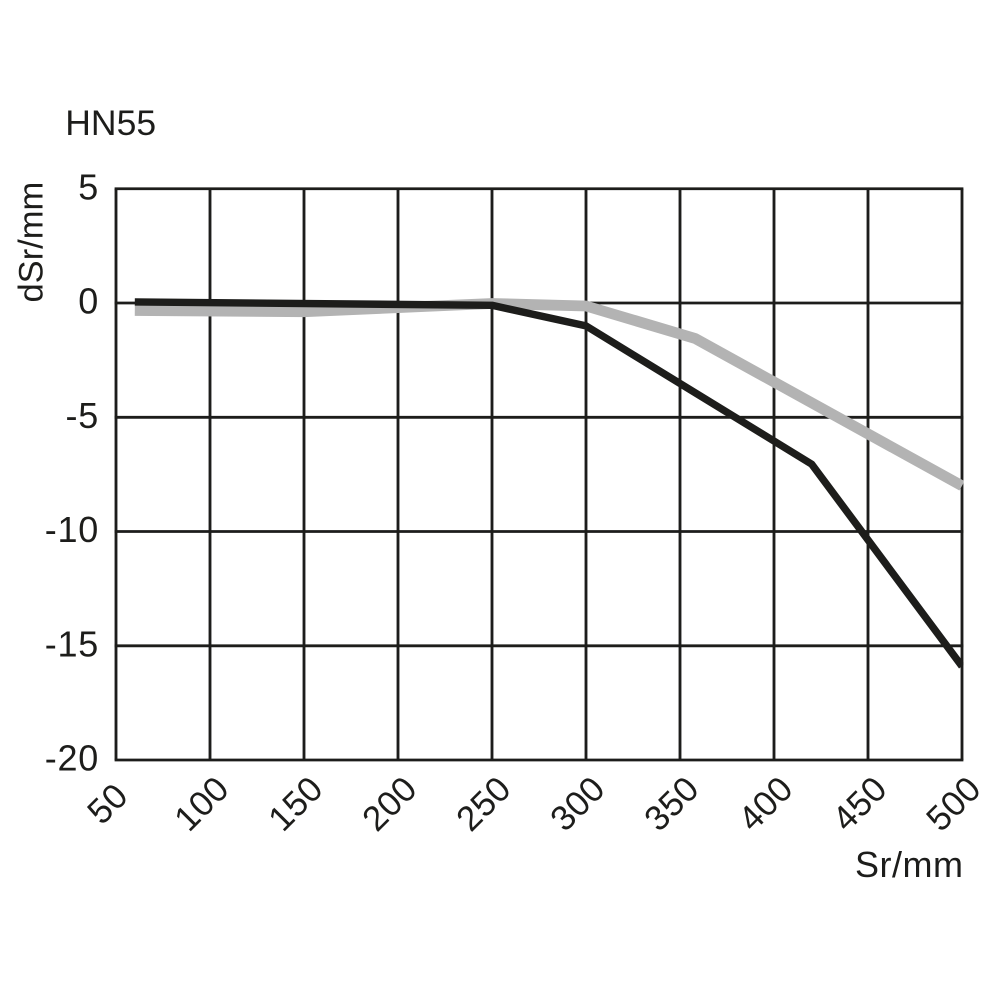 This screenshot has height=1000, width=1000. I want to click on svg-text: 50, so click(108, 804).